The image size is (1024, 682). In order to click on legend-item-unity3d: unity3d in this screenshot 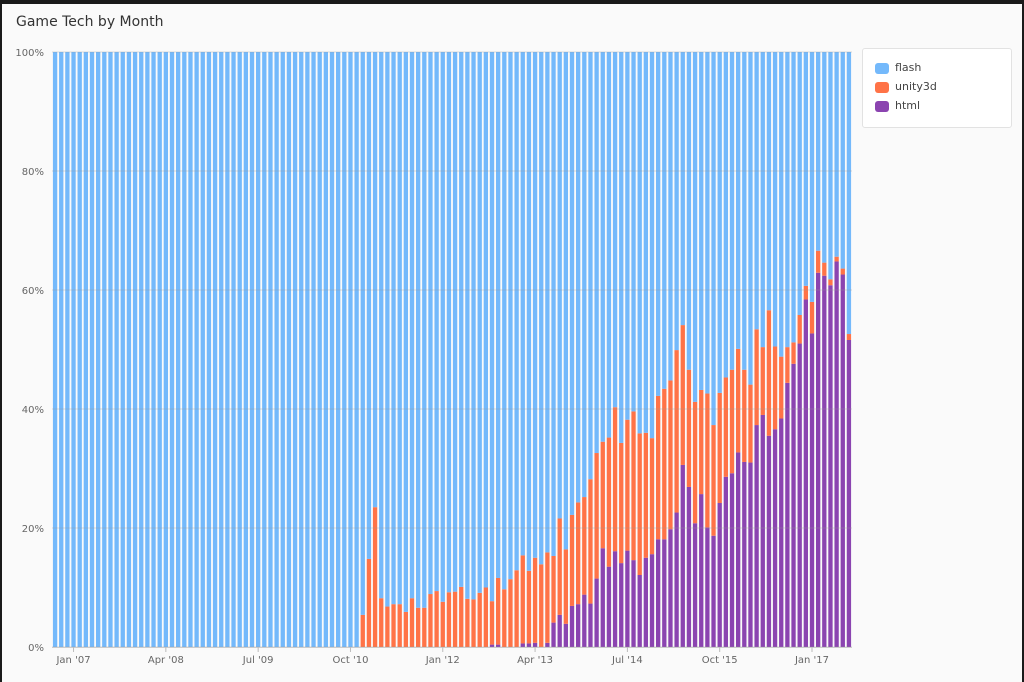, I will do `click(906, 87)`.